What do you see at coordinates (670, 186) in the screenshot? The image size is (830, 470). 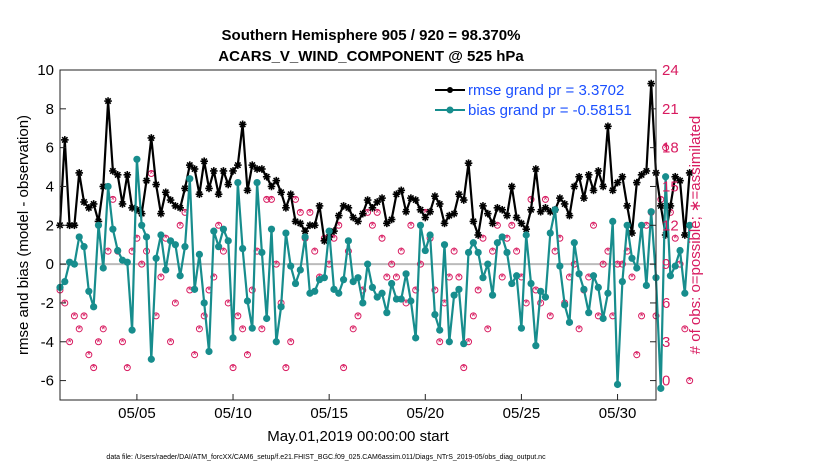 I see `y-right-tick-label: 15` at bounding box center [670, 186].